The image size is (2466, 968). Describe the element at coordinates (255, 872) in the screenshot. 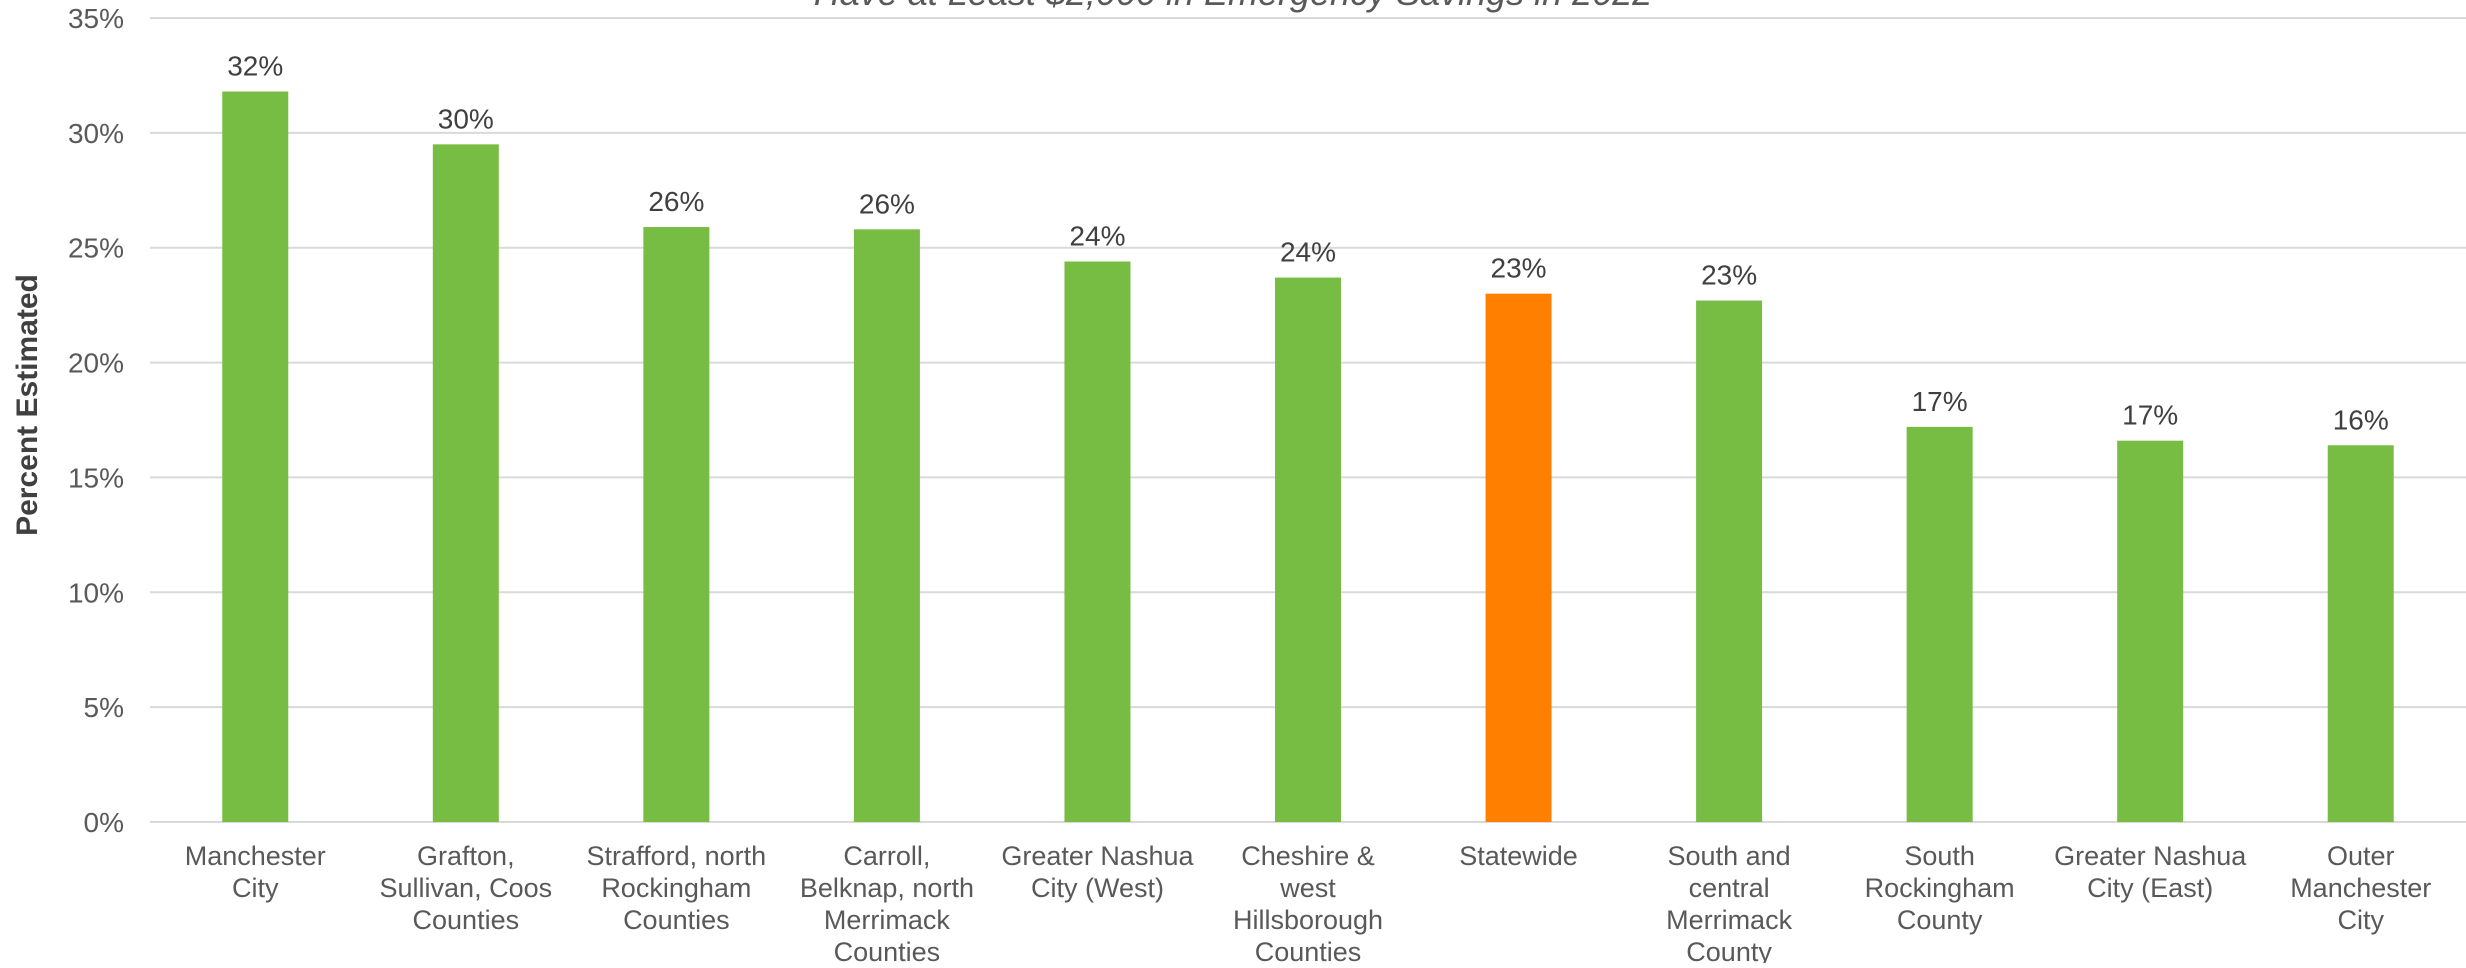

I see `x-tick-label: Manchester City` at that location.